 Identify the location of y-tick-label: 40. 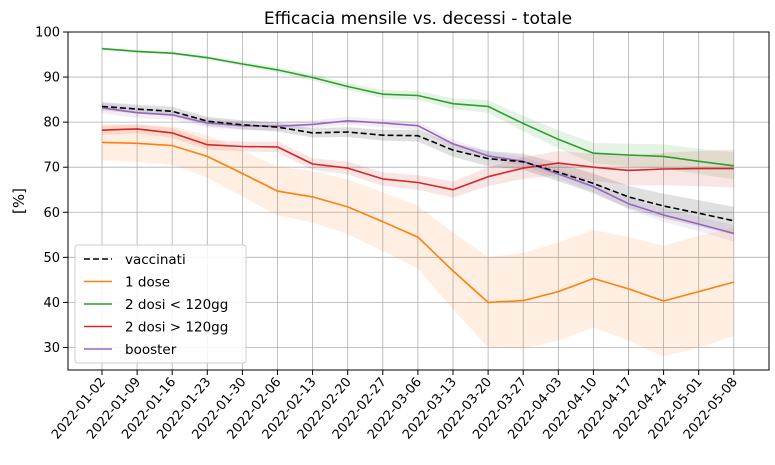
(51, 303).